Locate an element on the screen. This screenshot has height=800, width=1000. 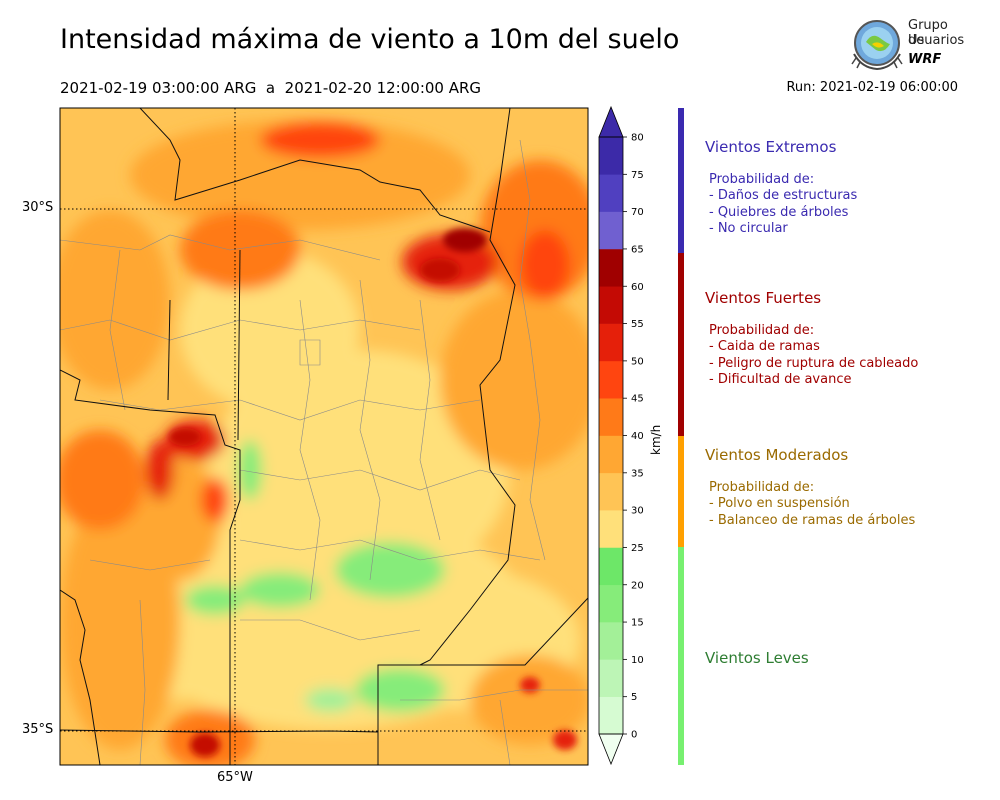
run-time: Run: 2021-02-19 06:00:00 is located at coordinates (872, 87).